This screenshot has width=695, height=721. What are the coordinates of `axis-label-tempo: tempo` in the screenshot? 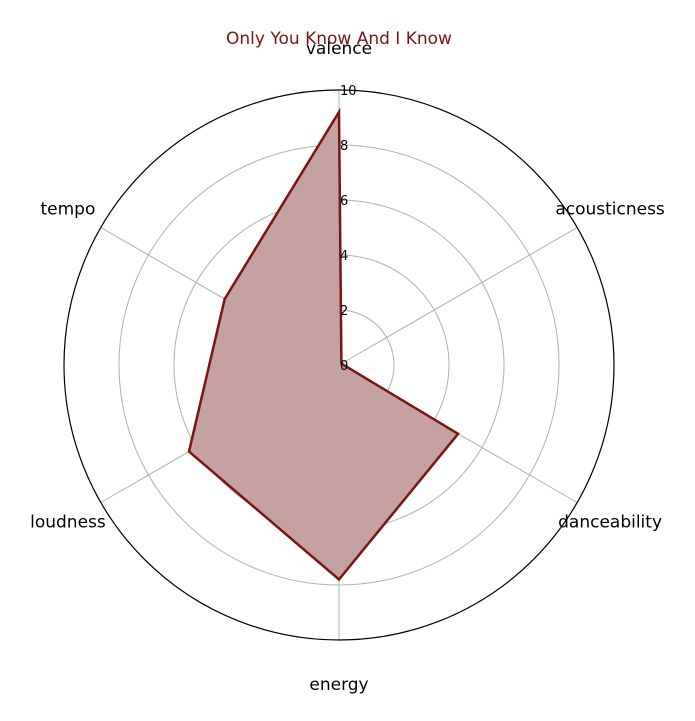 It's located at (67, 210).